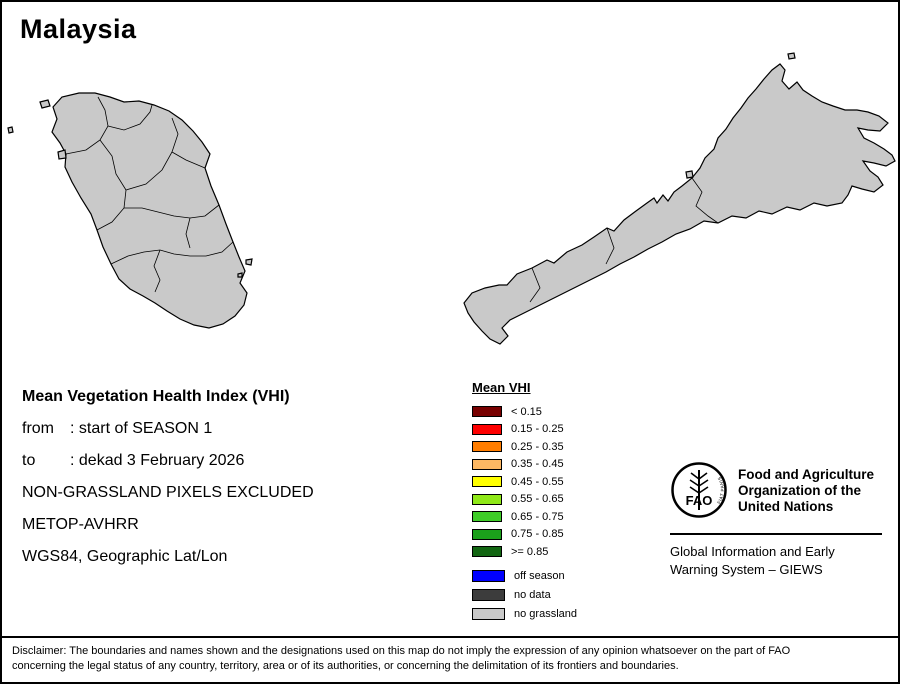  I want to click on svg-text: FAO, so click(699, 500).